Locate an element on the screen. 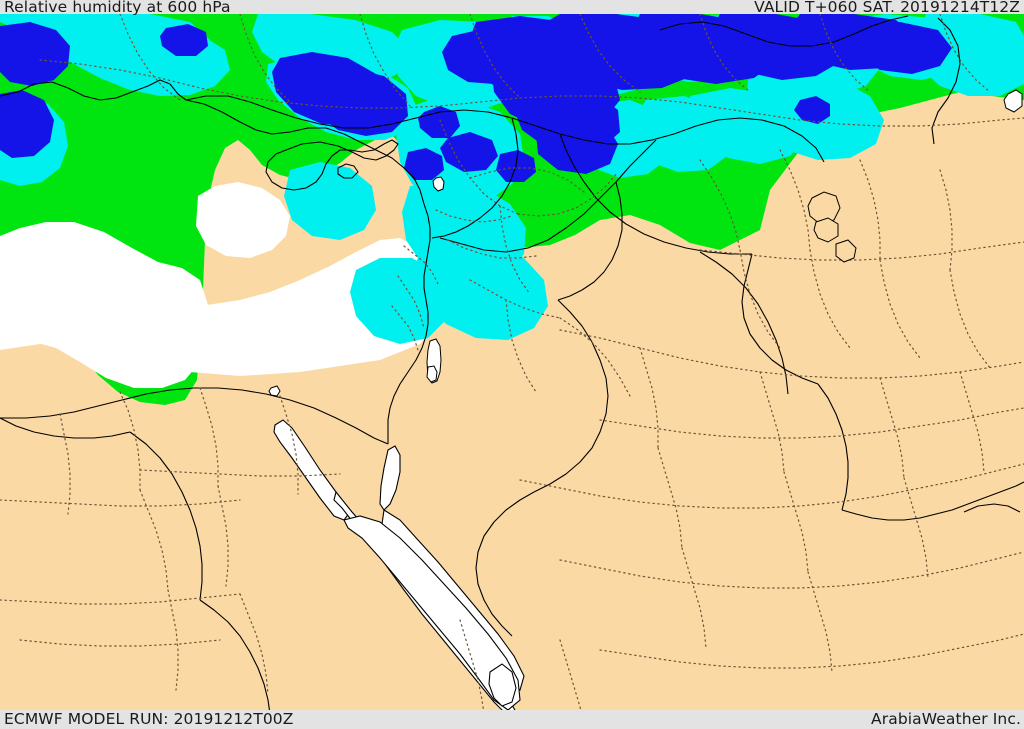 Image resolution: width=1024 pixels, height=729 pixels. gulf-island is located at coordinates (915, 176).